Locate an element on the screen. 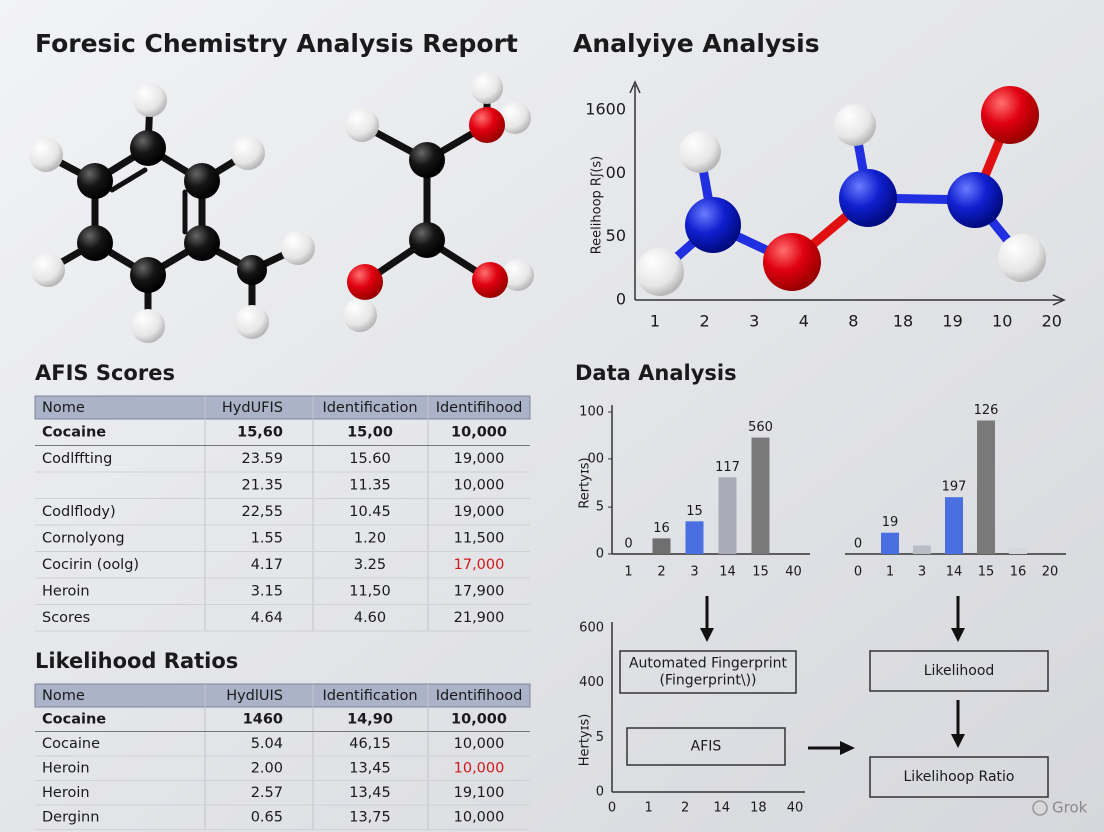  x-tick-label: 16 is located at coordinates (1018, 572).